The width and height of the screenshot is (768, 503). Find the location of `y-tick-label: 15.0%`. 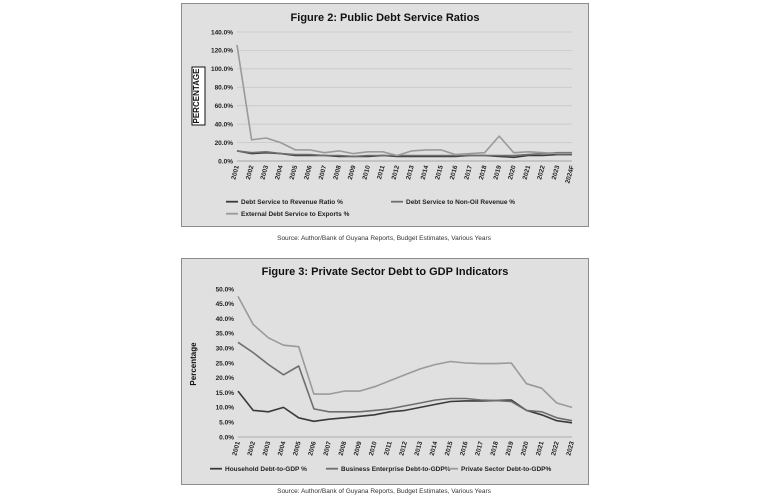

y-tick-label: 15.0% is located at coordinates (225, 393).